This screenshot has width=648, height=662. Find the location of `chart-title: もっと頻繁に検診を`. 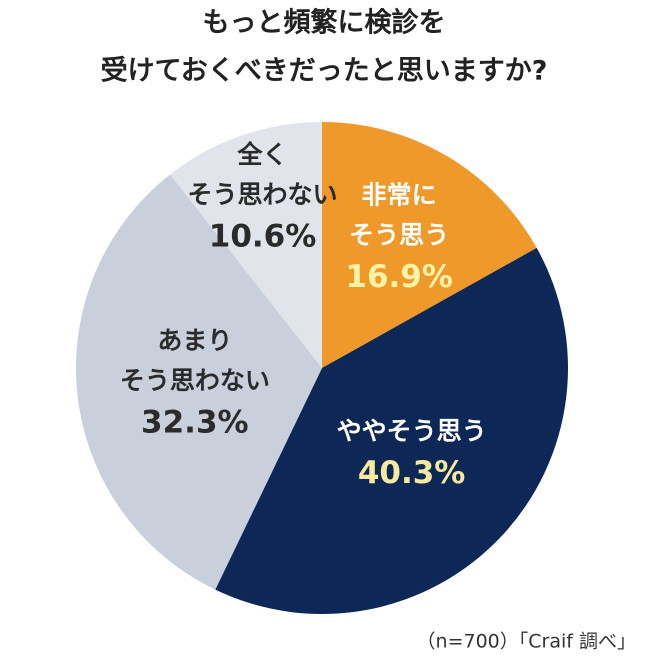

chart-title: もっと頻繁に検診を is located at coordinates (324, 23).